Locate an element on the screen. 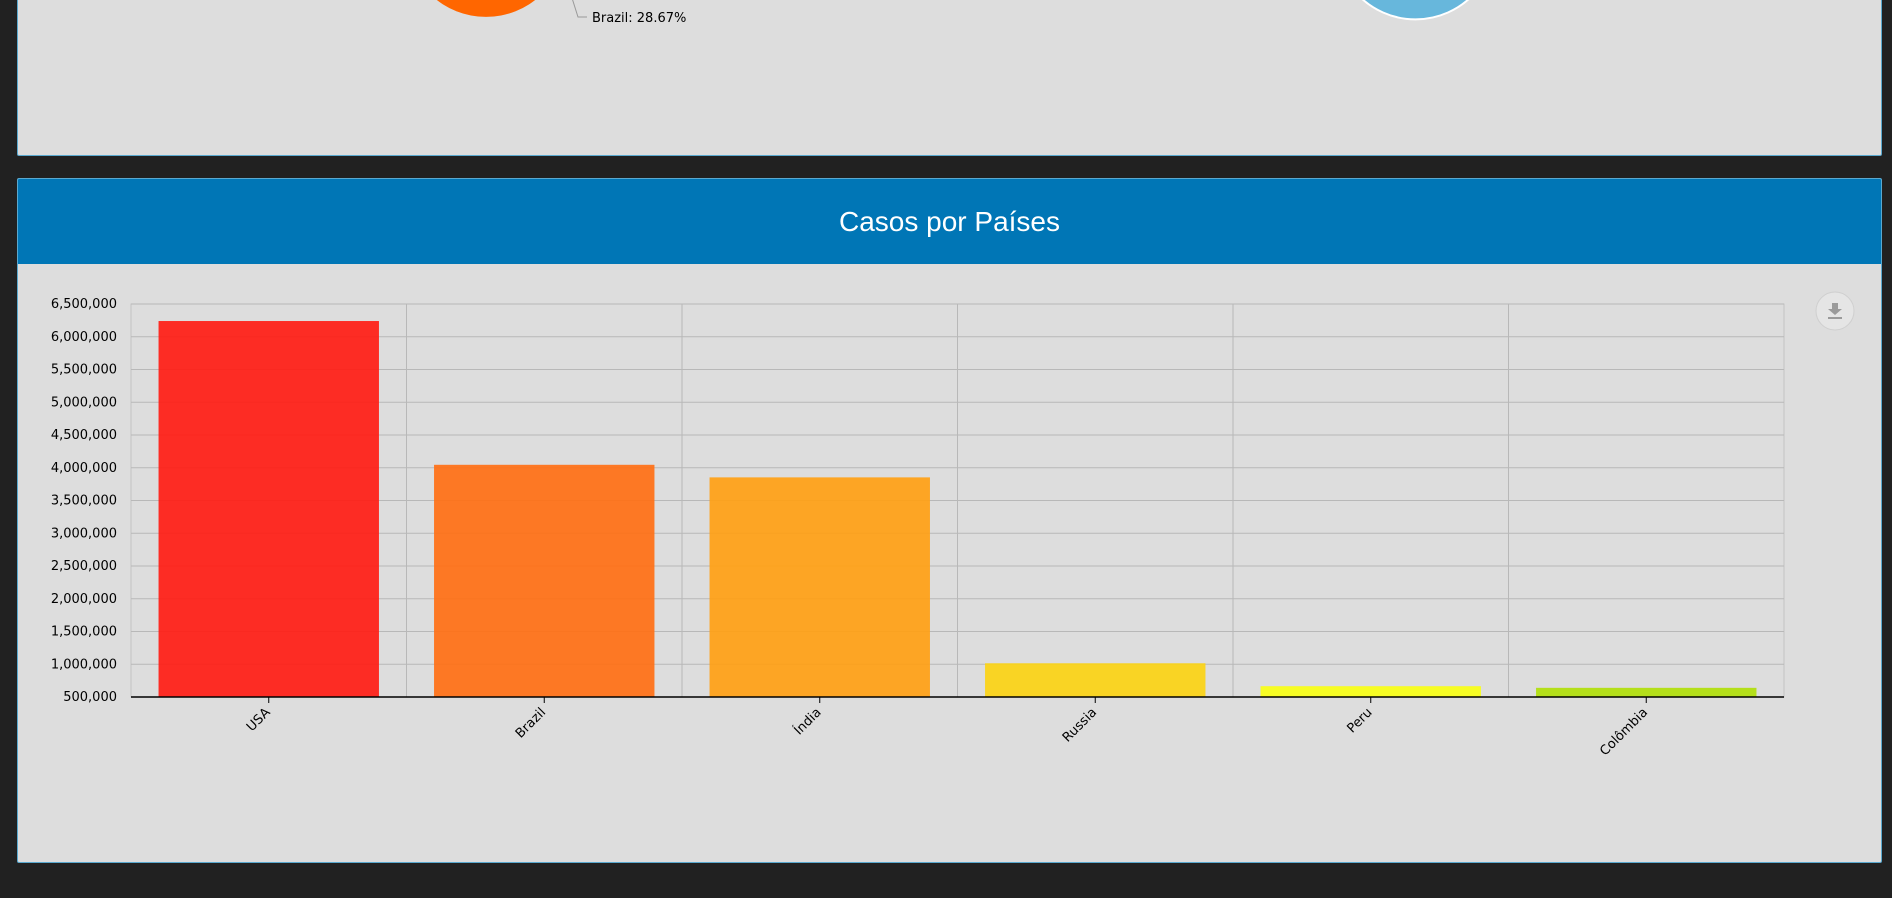 The width and height of the screenshot is (1892, 898). chart-title: Casos por Países is located at coordinates (949, 221).